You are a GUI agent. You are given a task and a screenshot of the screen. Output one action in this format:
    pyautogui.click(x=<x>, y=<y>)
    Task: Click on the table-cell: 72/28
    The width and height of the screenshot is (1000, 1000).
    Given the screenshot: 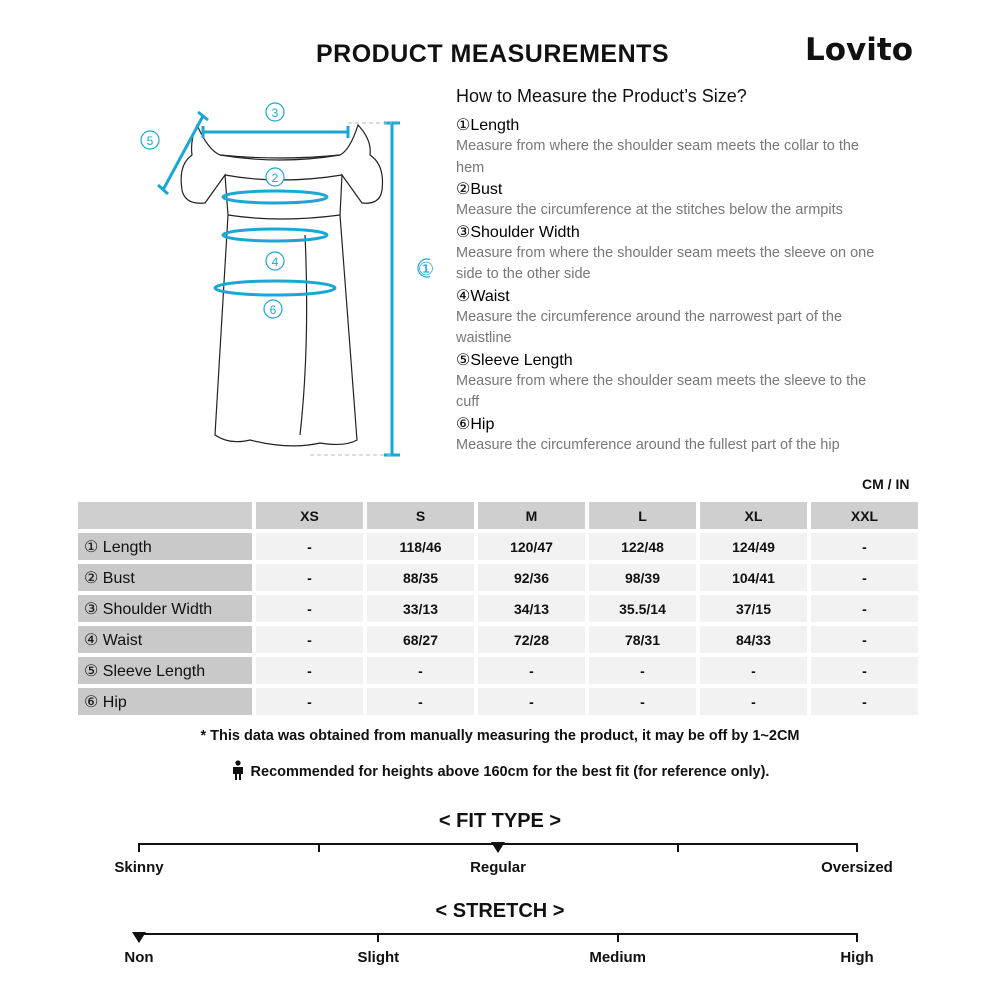 What is the action you would take?
    pyautogui.click(x=531, y=639)
    